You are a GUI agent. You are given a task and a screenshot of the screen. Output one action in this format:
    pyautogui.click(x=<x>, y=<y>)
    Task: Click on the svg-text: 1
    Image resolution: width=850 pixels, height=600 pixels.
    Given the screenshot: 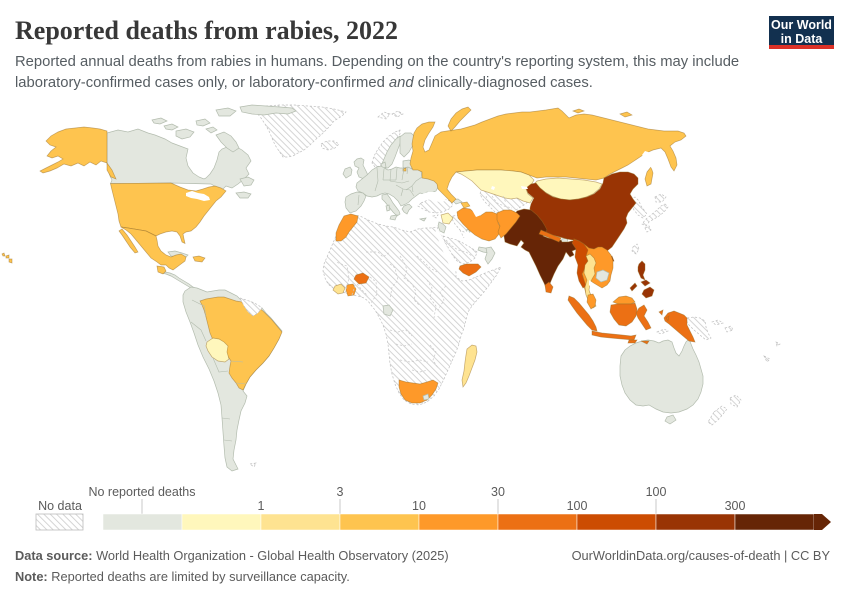 What is the action you would take?
    pyautogui.click(x=261, y=506)
    